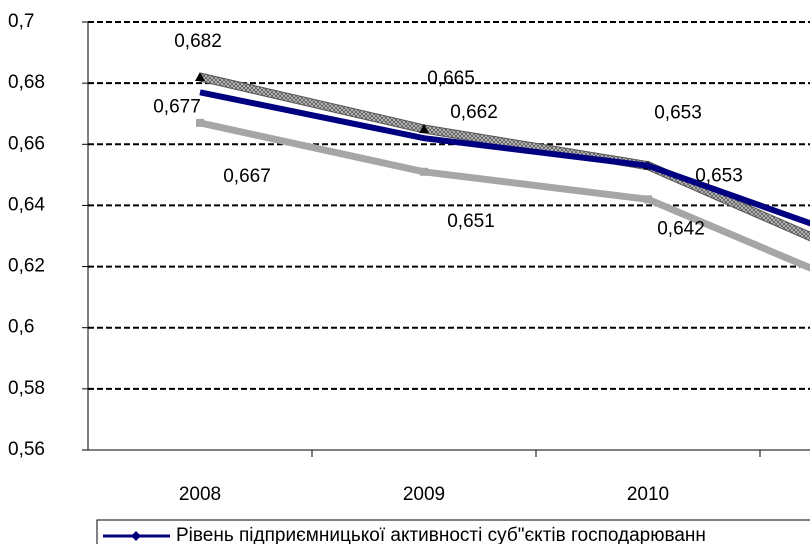 The width and height of the screenshot is (810, 544). Describe the element at coordinates (681, 228) in the screenshot. I see `data-label: 0,642` at that location.